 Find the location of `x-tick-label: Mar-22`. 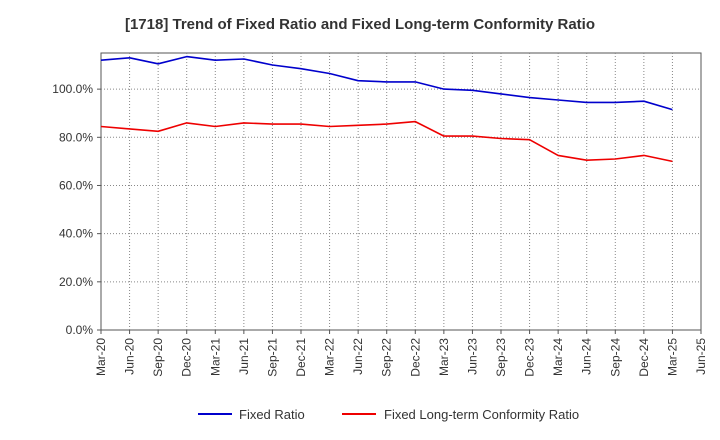

x-tick-label: Mar-22 is located at coordinates (330, 357).